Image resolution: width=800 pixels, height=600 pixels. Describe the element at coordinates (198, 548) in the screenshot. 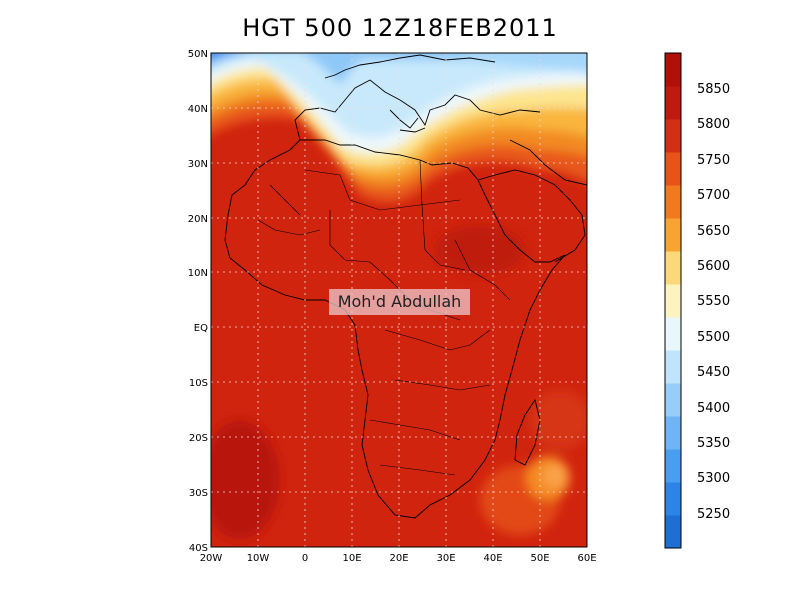

I see `lat-label: 40S` at that location.